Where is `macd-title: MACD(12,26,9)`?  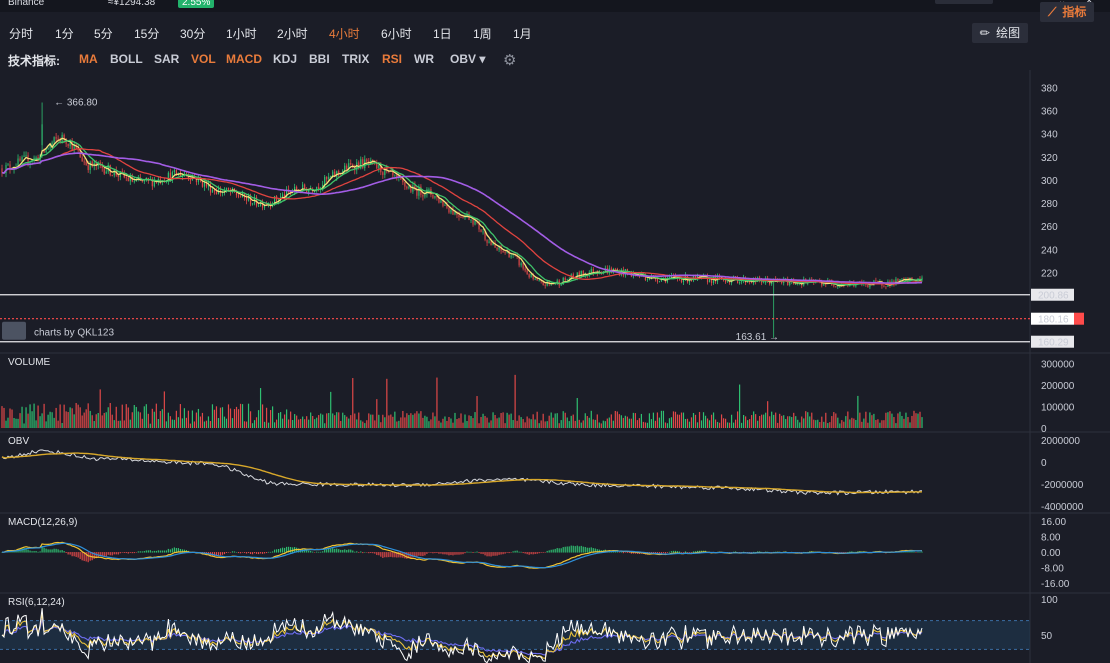 macd-title: MACD(12,26,9) is located at coordinates (42, 522).